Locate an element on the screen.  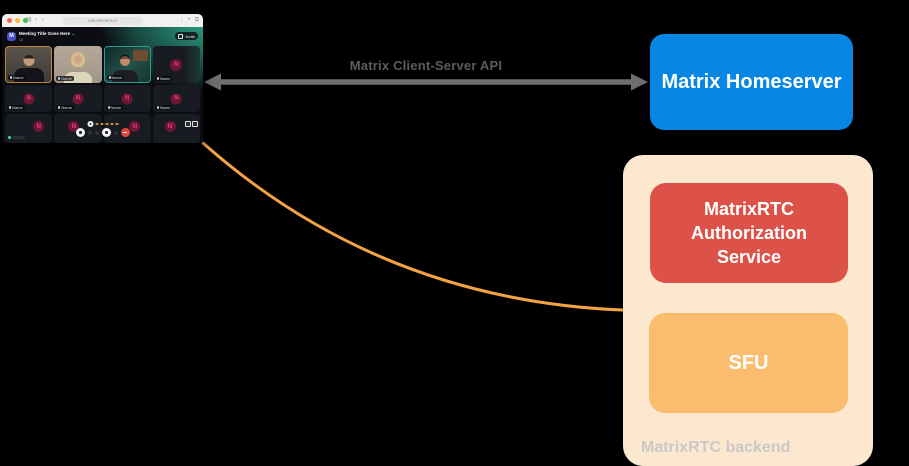
mic-button is located at coordinates (80, 132).